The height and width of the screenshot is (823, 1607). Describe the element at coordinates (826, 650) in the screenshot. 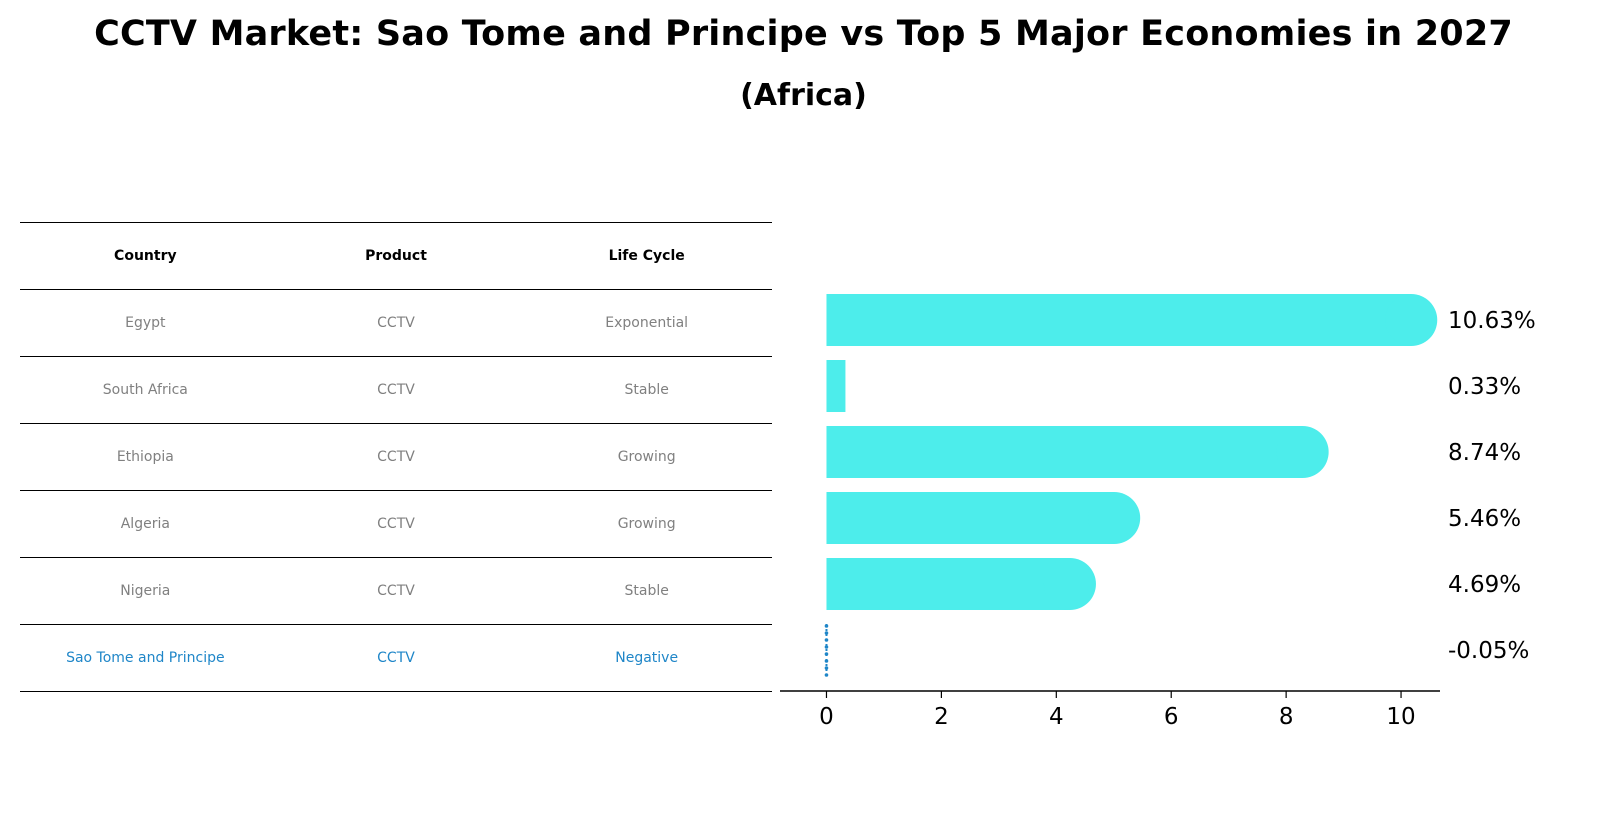

I see `bar-sao-tome-and-principe` at that location.